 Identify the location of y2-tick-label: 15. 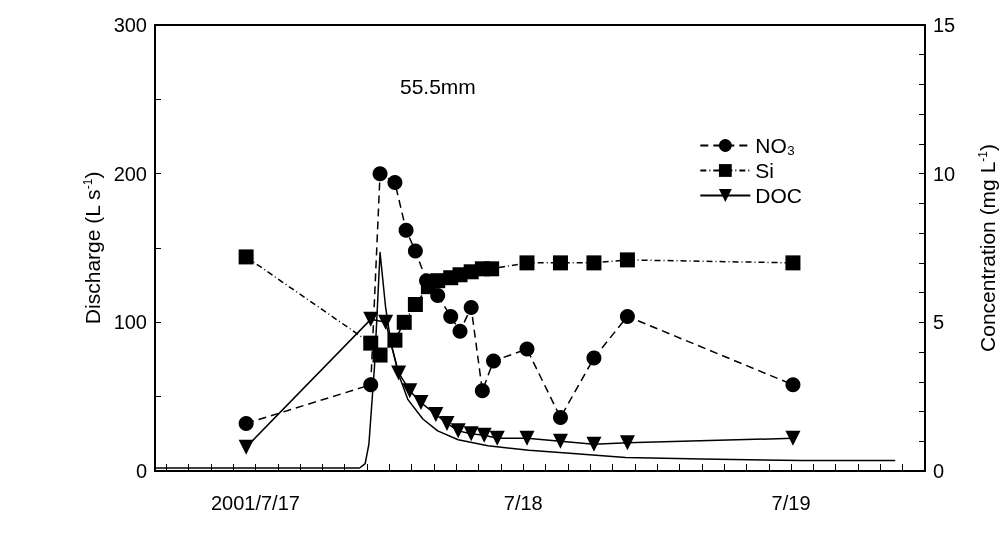
(944, 25).